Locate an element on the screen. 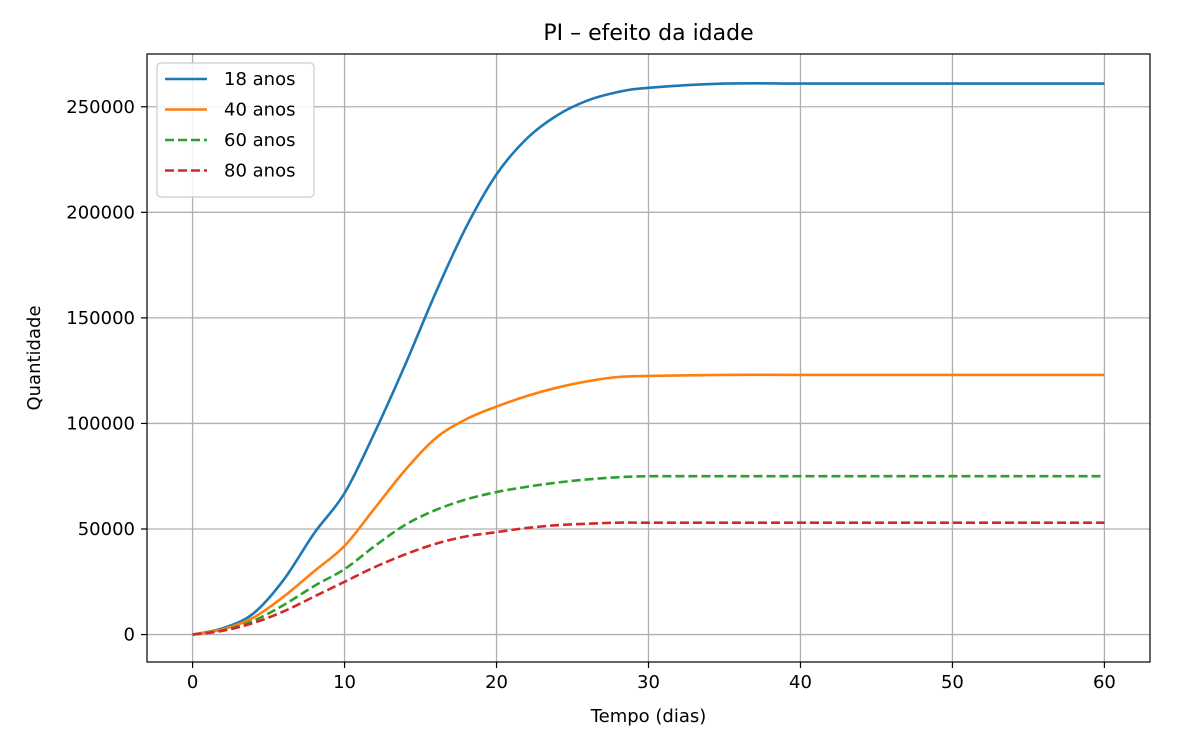 This screenshot has height=750, width=1200. x-tick-label: 0 is located at coordinates (192, 682).